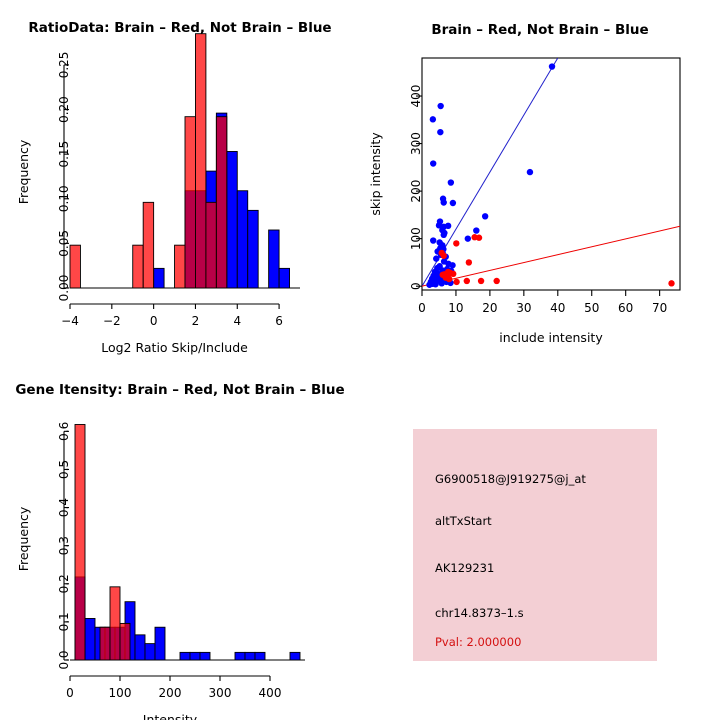  What do you see at coordinates (416, 238) in the screenshot?
I see `y-tick-label: 100` at bounding box center [416, 238].